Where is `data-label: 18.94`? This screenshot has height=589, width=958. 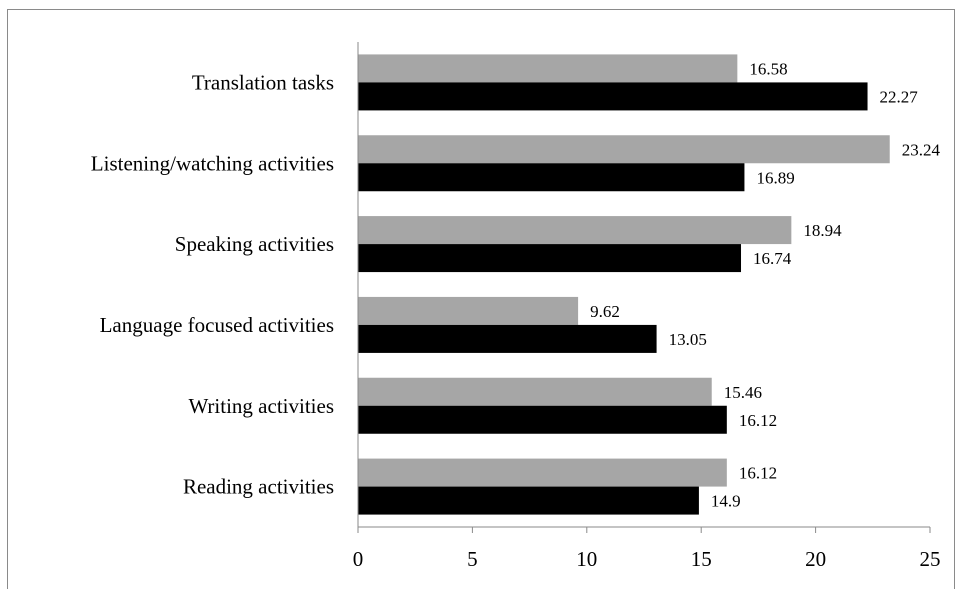 data-label: 18.94 is located at coordinates (822, 230).